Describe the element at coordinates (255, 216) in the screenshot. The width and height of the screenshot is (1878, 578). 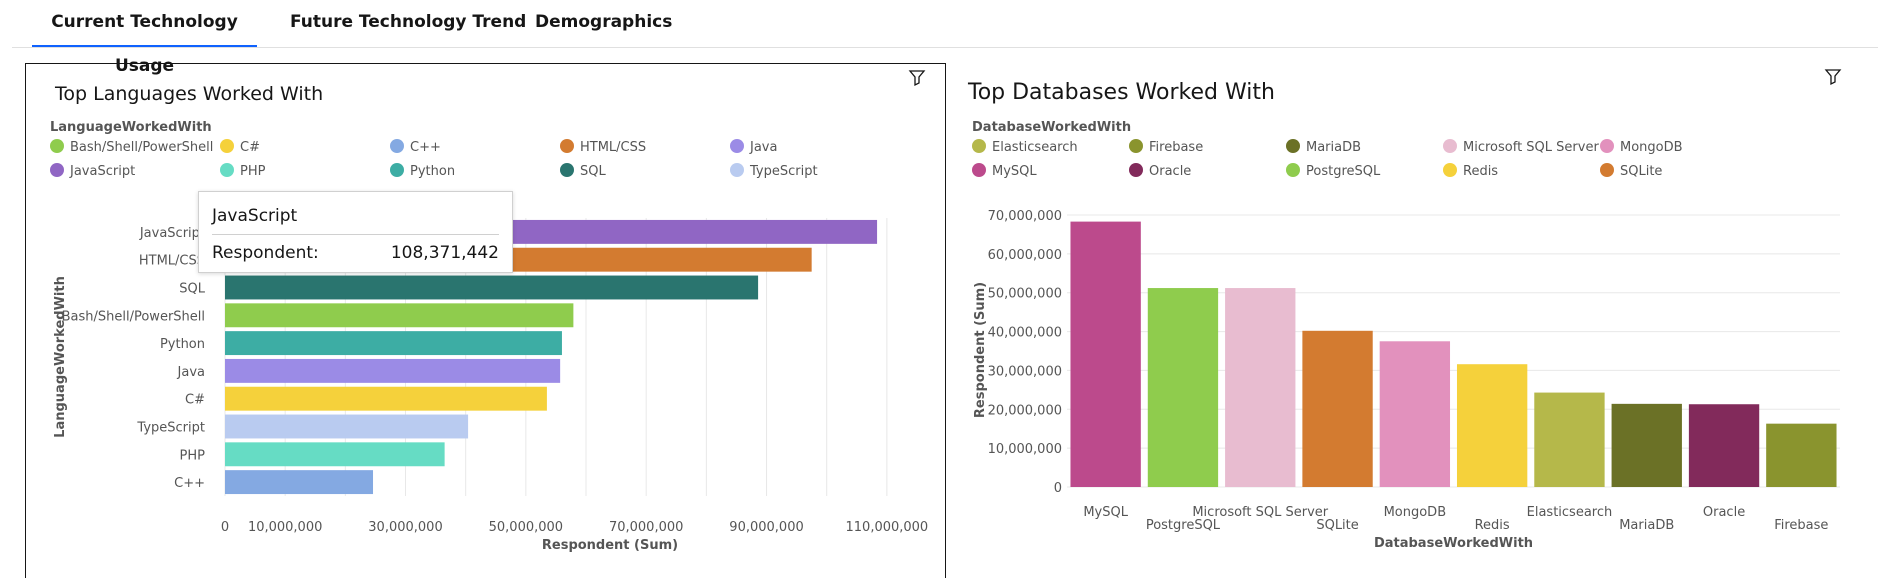
I see `tooltip-title: JavaScript` at that location.